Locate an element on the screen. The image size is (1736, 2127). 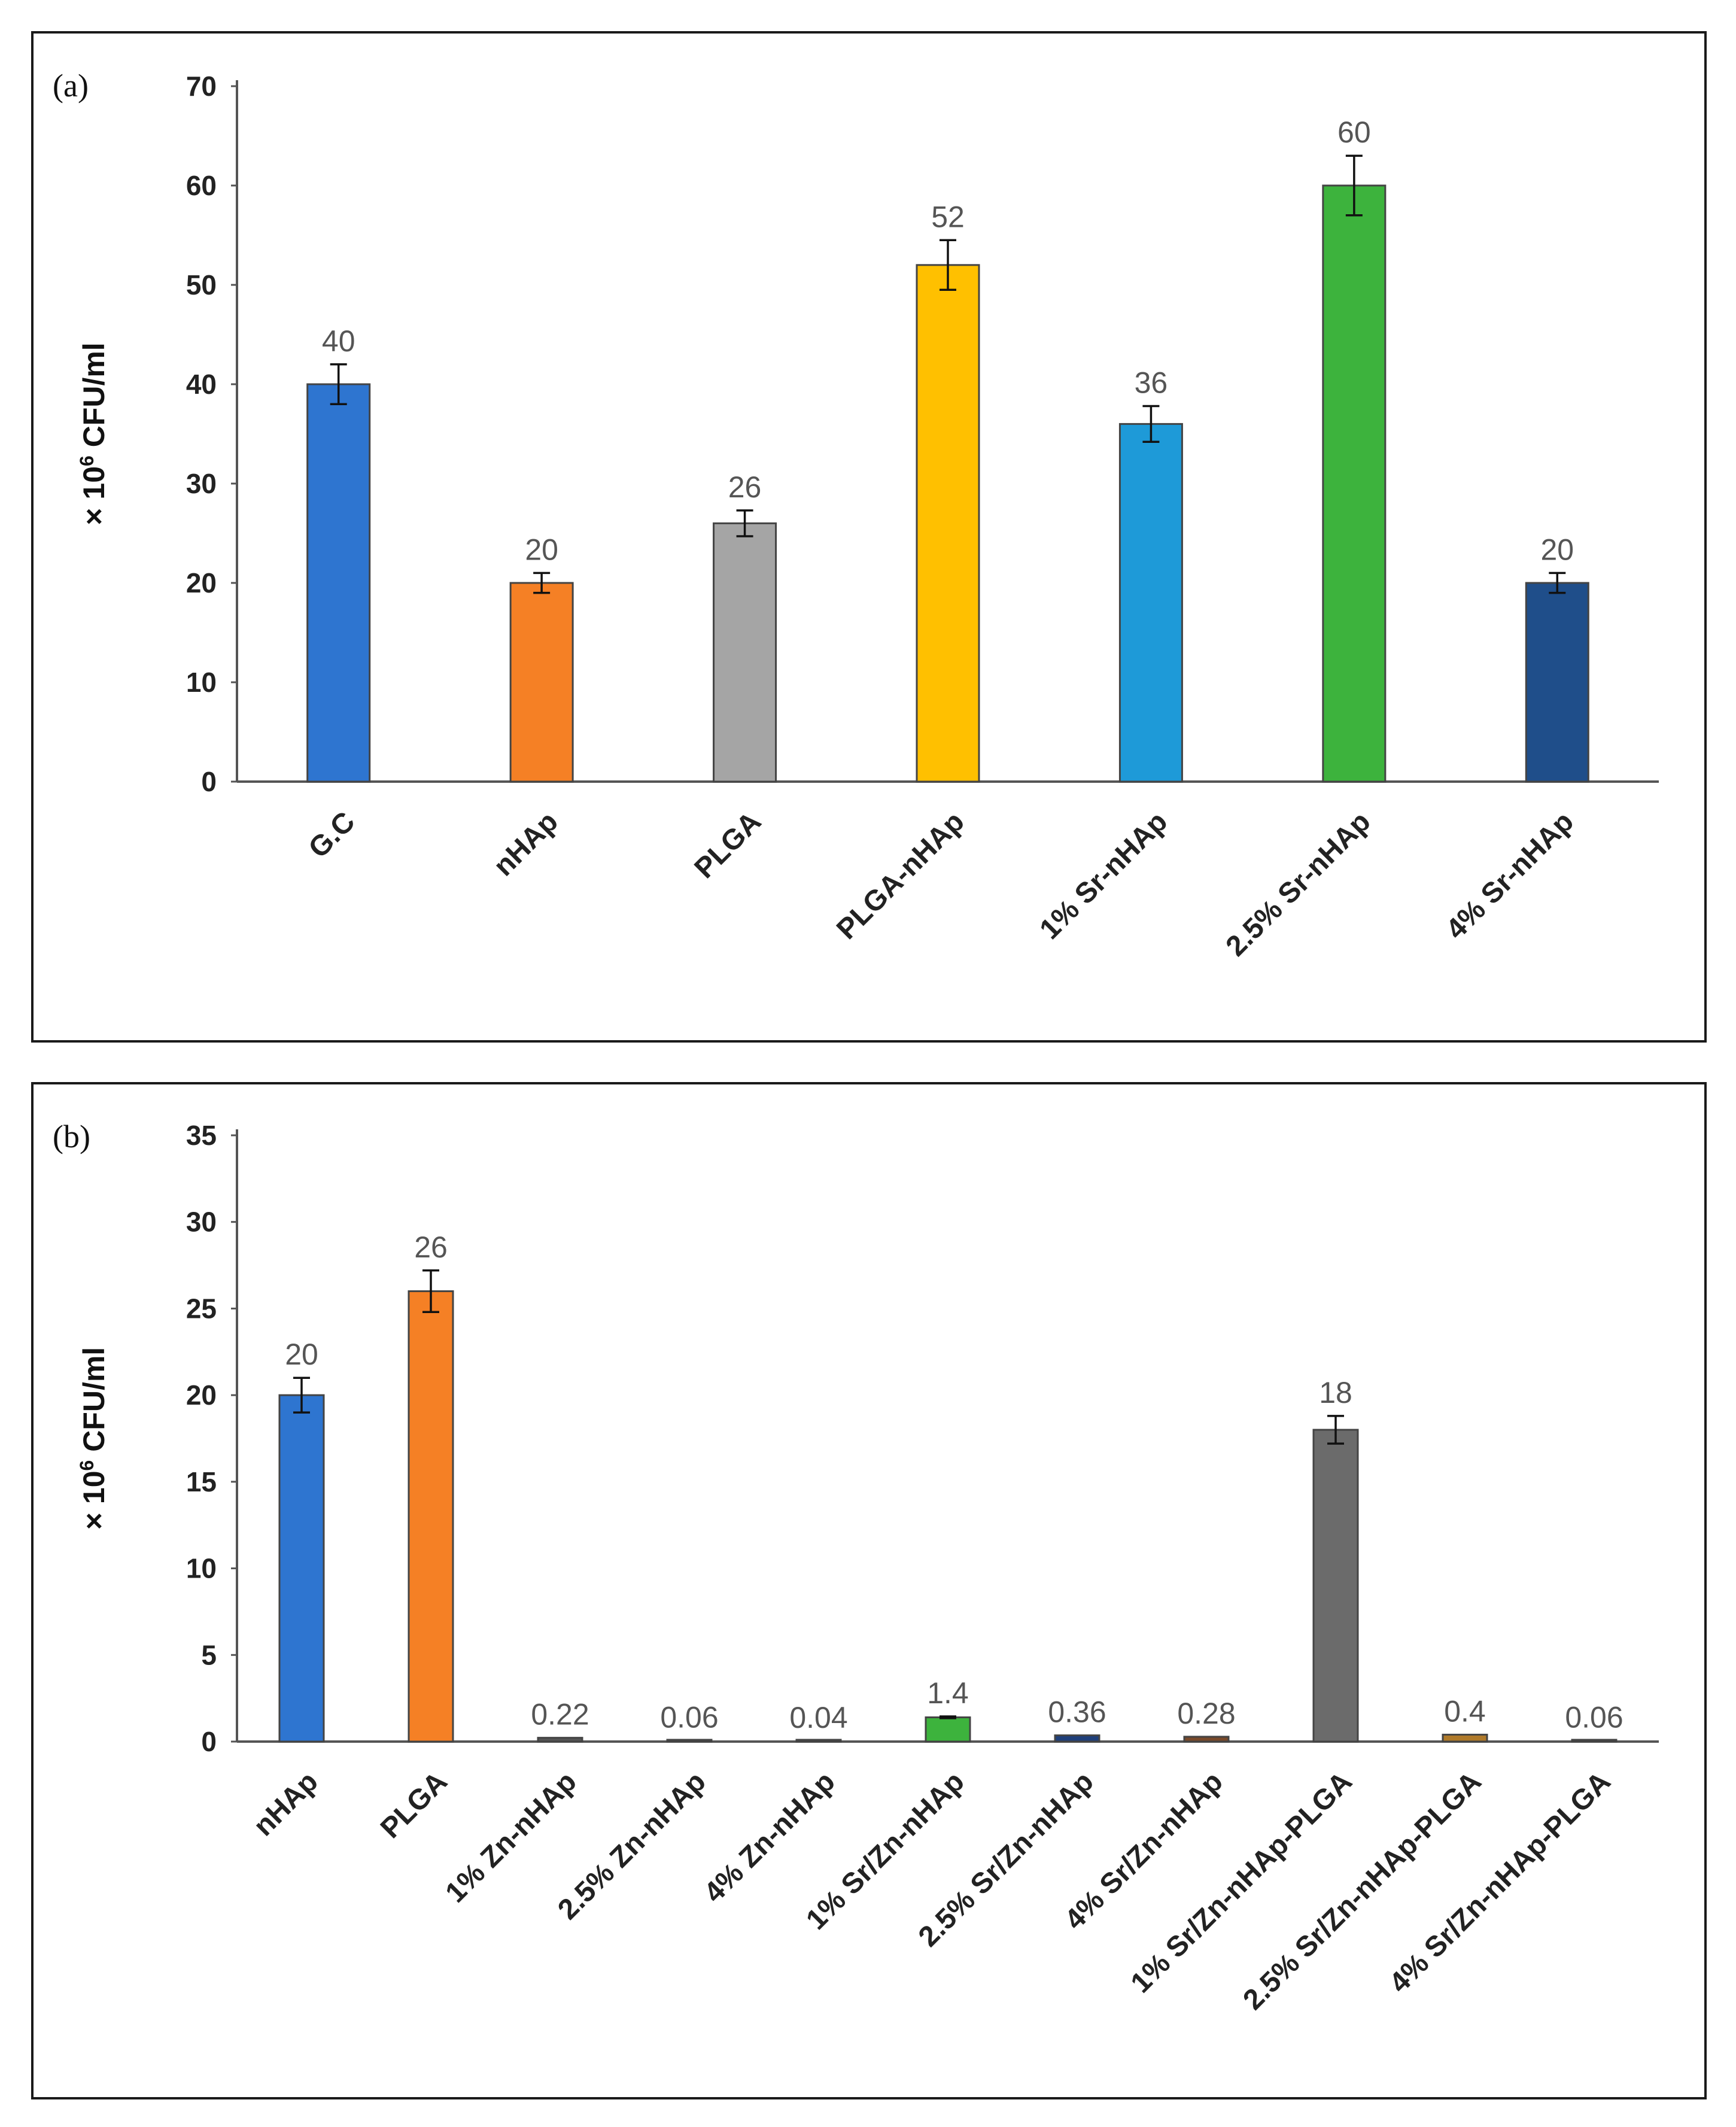
category-label-1-zn-nhap: 1% Zn-nHAp is located at coordinates (511, 1837).